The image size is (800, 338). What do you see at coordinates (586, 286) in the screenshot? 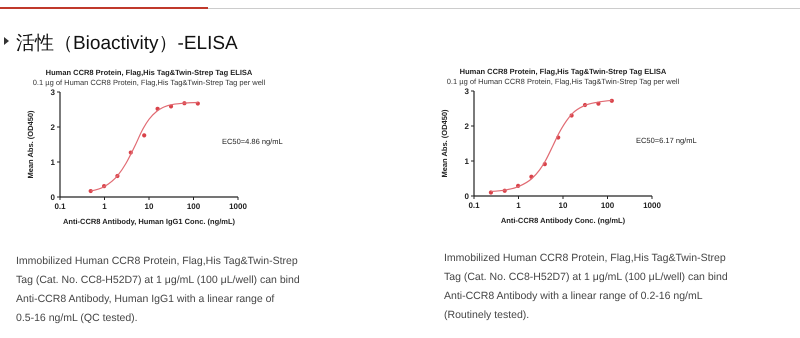
I see `text: Immobilized Human CCR8 Protein, Flag,His Tag&Twin-Strep Tag (Cat. No. CC8-H52D7) at 1 μg/mL (100 μL/well) can bind Anti-CCR8 Antibody with a linear range of 0.2-16 ng/mL (Routinely tested).` at bounding box center [586, 286].